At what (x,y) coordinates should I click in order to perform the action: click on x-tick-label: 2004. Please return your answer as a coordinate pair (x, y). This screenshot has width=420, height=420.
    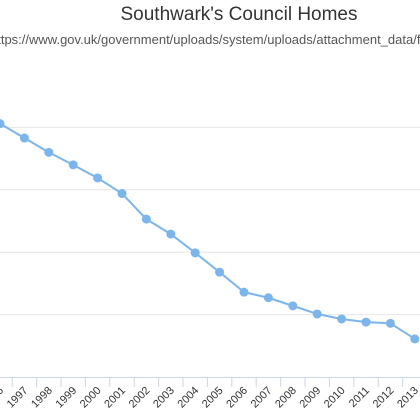
    Looking at the image, I should click on (189, 398).